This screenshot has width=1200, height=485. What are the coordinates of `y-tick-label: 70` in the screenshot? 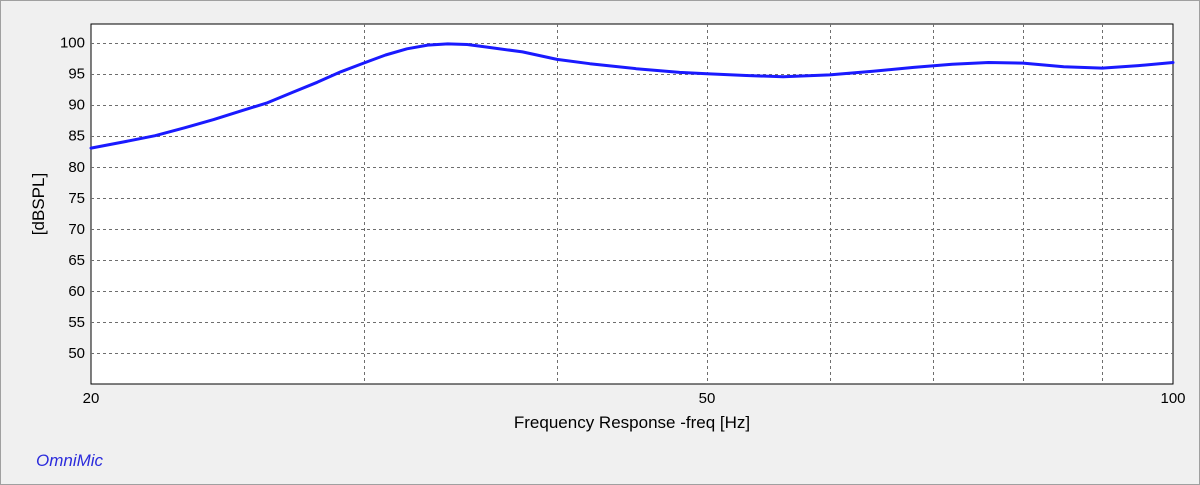 It's located at (76, 229).